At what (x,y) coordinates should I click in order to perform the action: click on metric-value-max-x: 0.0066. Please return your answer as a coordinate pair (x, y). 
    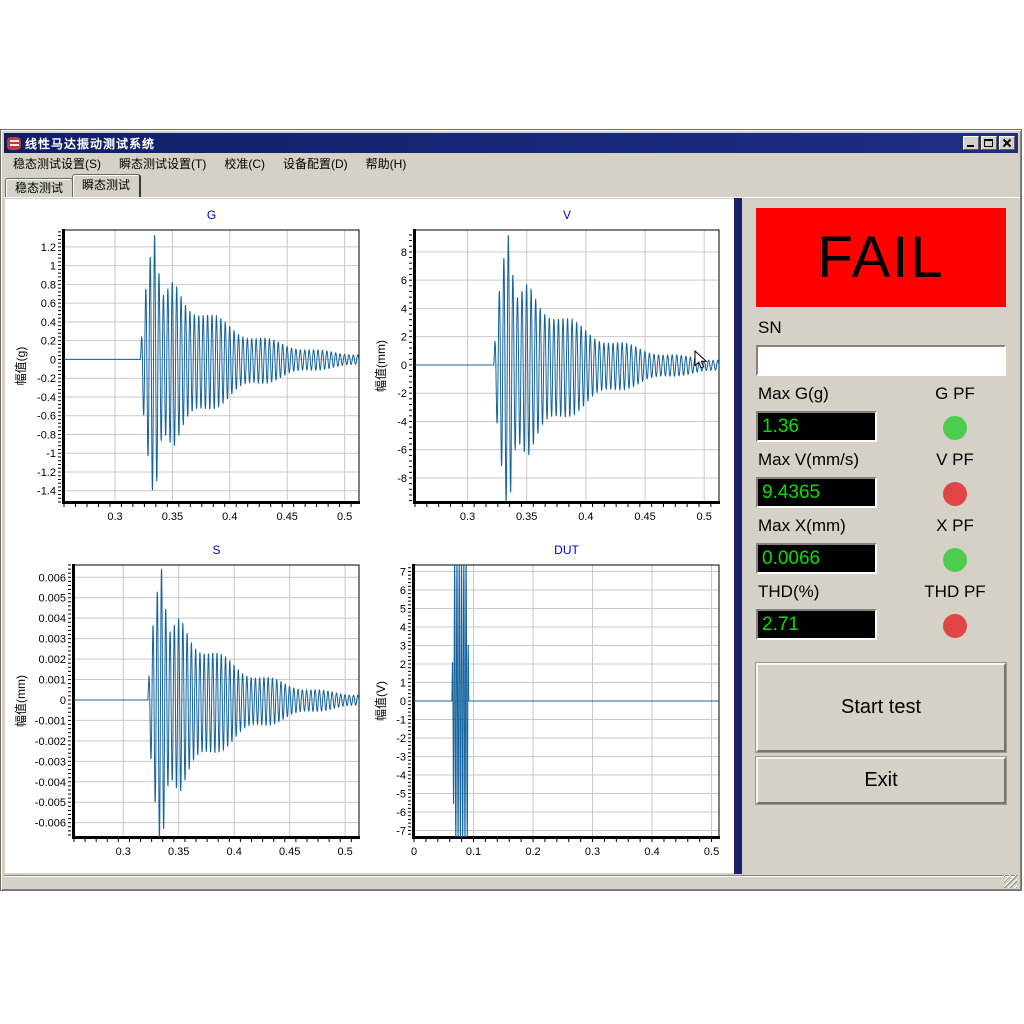
    Looking at the image, I should click on (816, 558).